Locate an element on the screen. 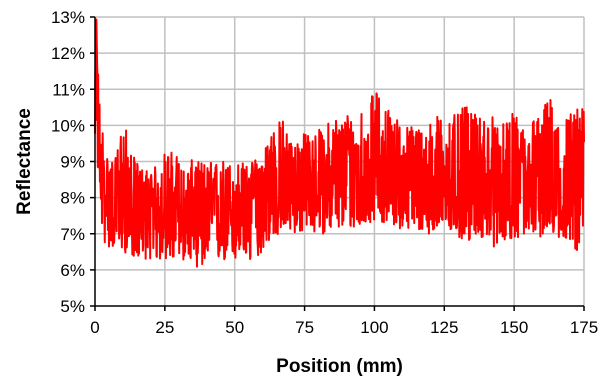  y-tick-label: 13% is located at coordinates (68, 17).